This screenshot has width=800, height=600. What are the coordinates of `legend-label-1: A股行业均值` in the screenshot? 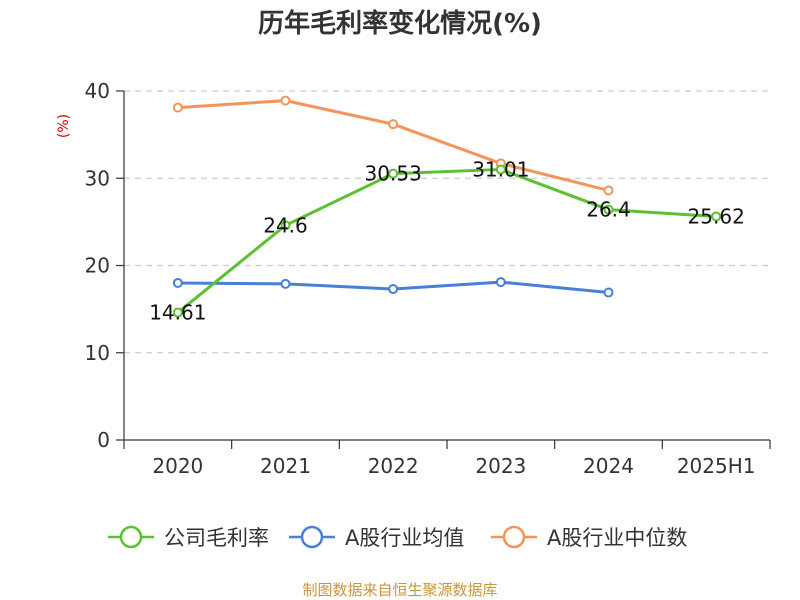 It's located at (404, 538).